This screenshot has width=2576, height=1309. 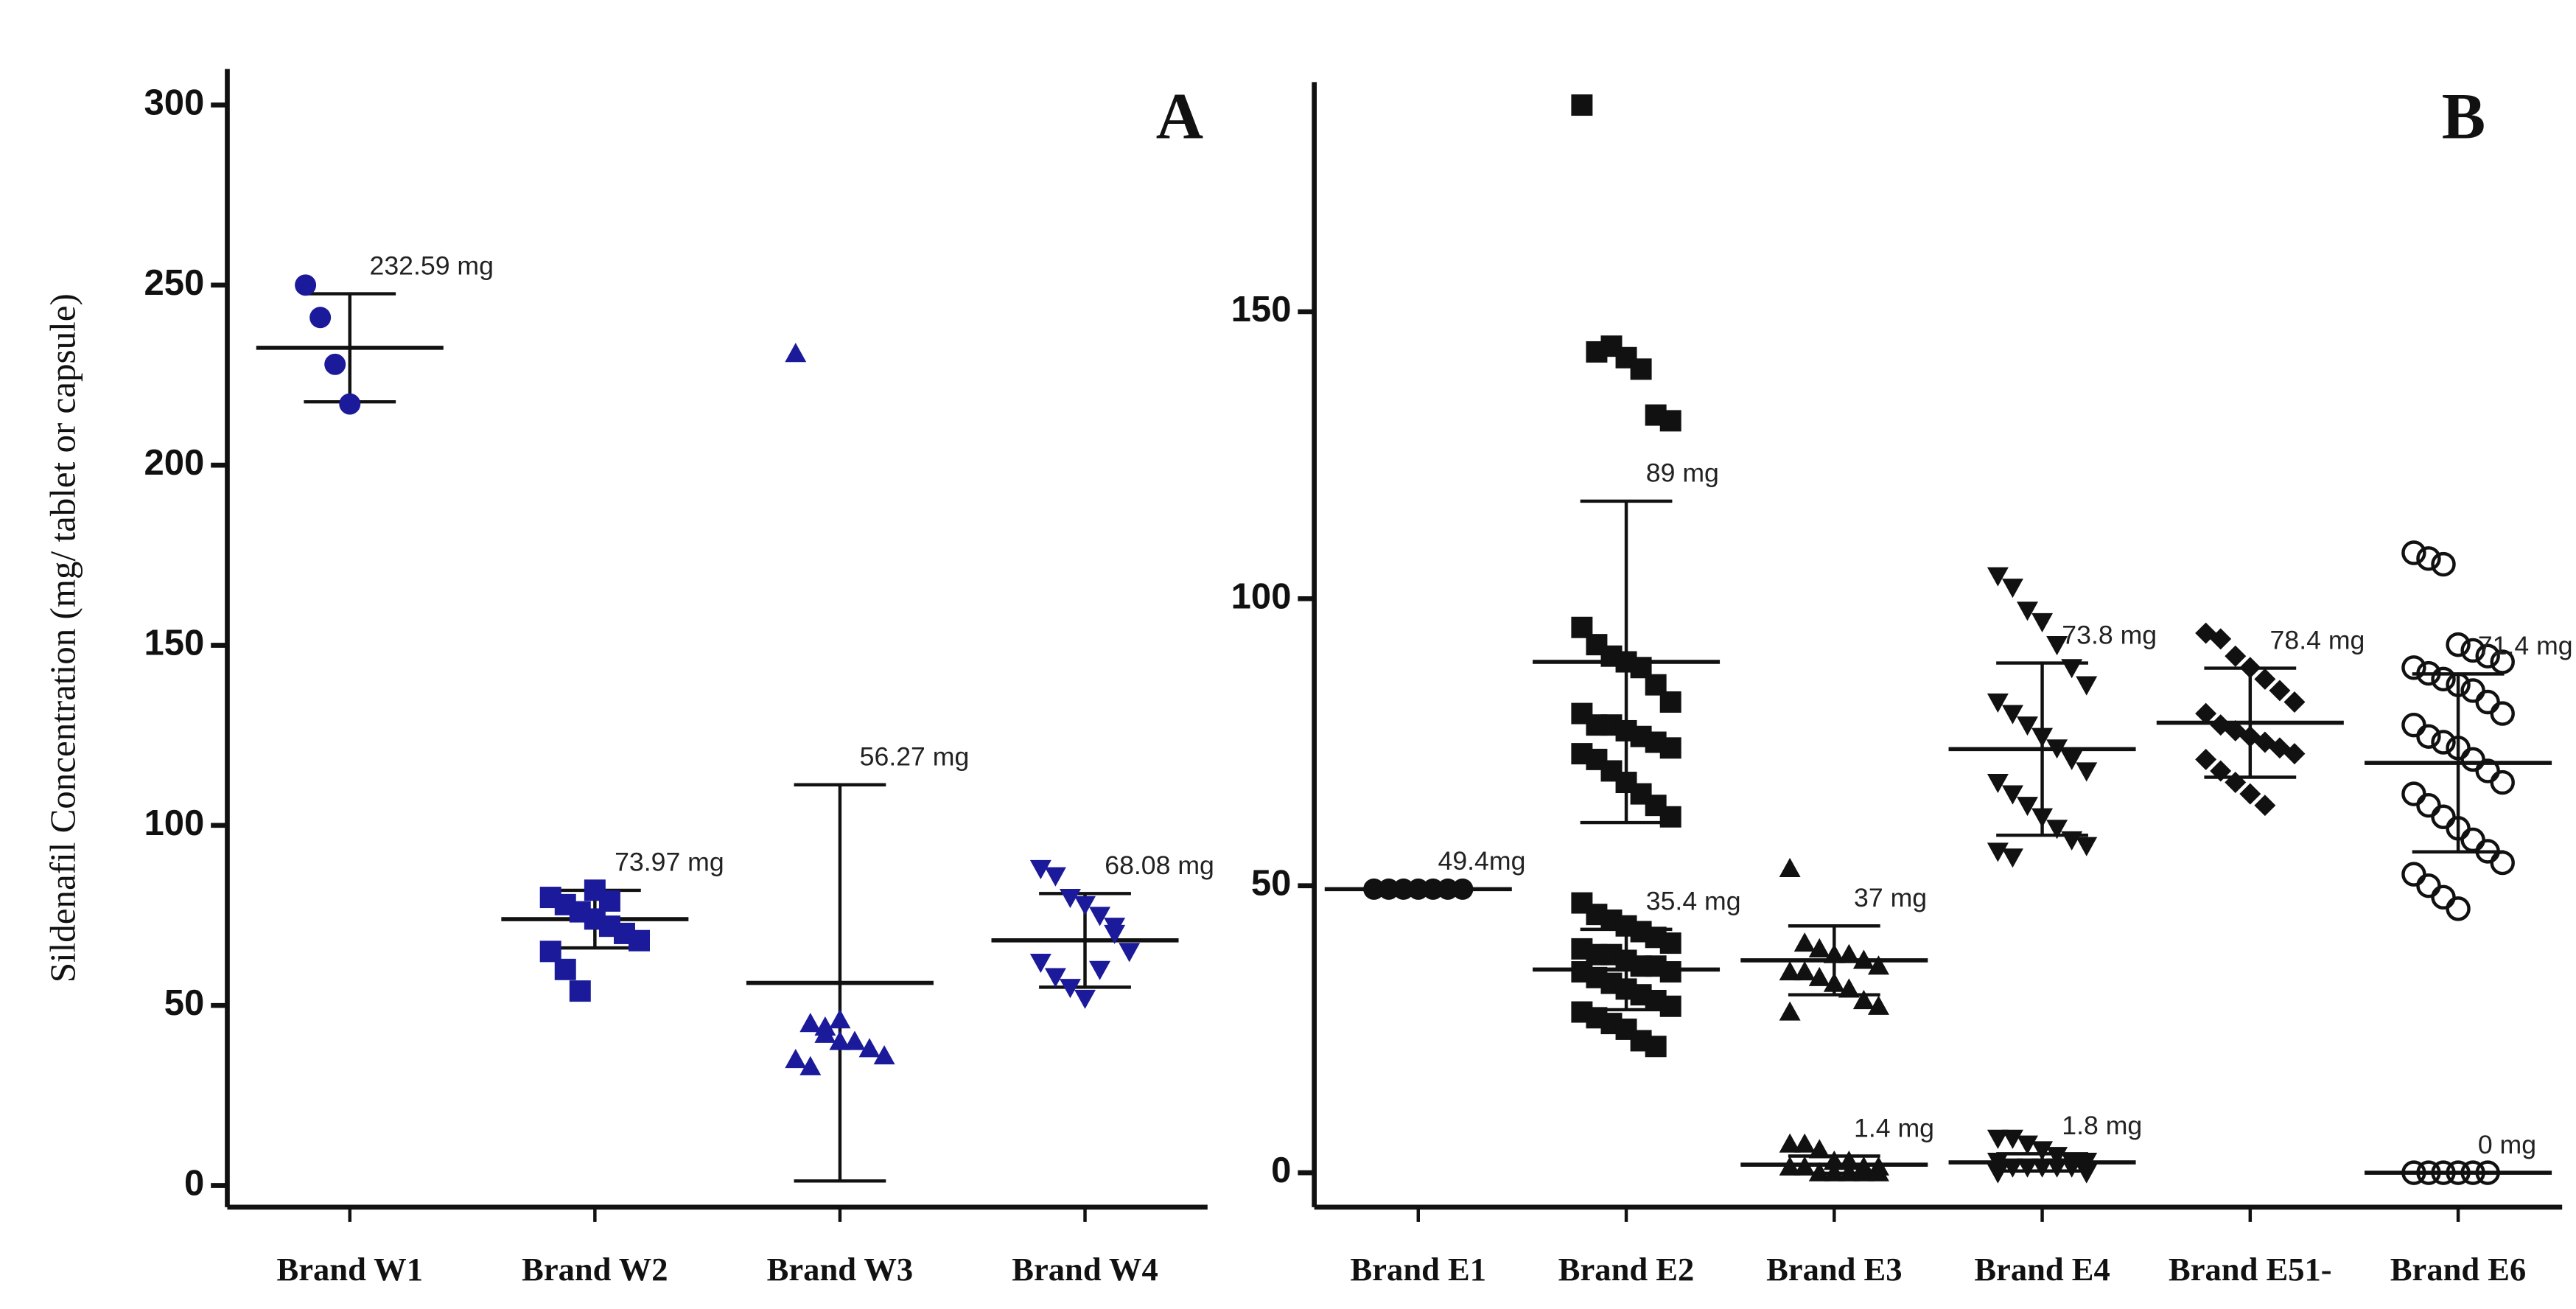 What do you see at coordinates (1281, 1170) in the screenshot?
I see `y-tick-label: 0` at bounding box center [1281, 1170].